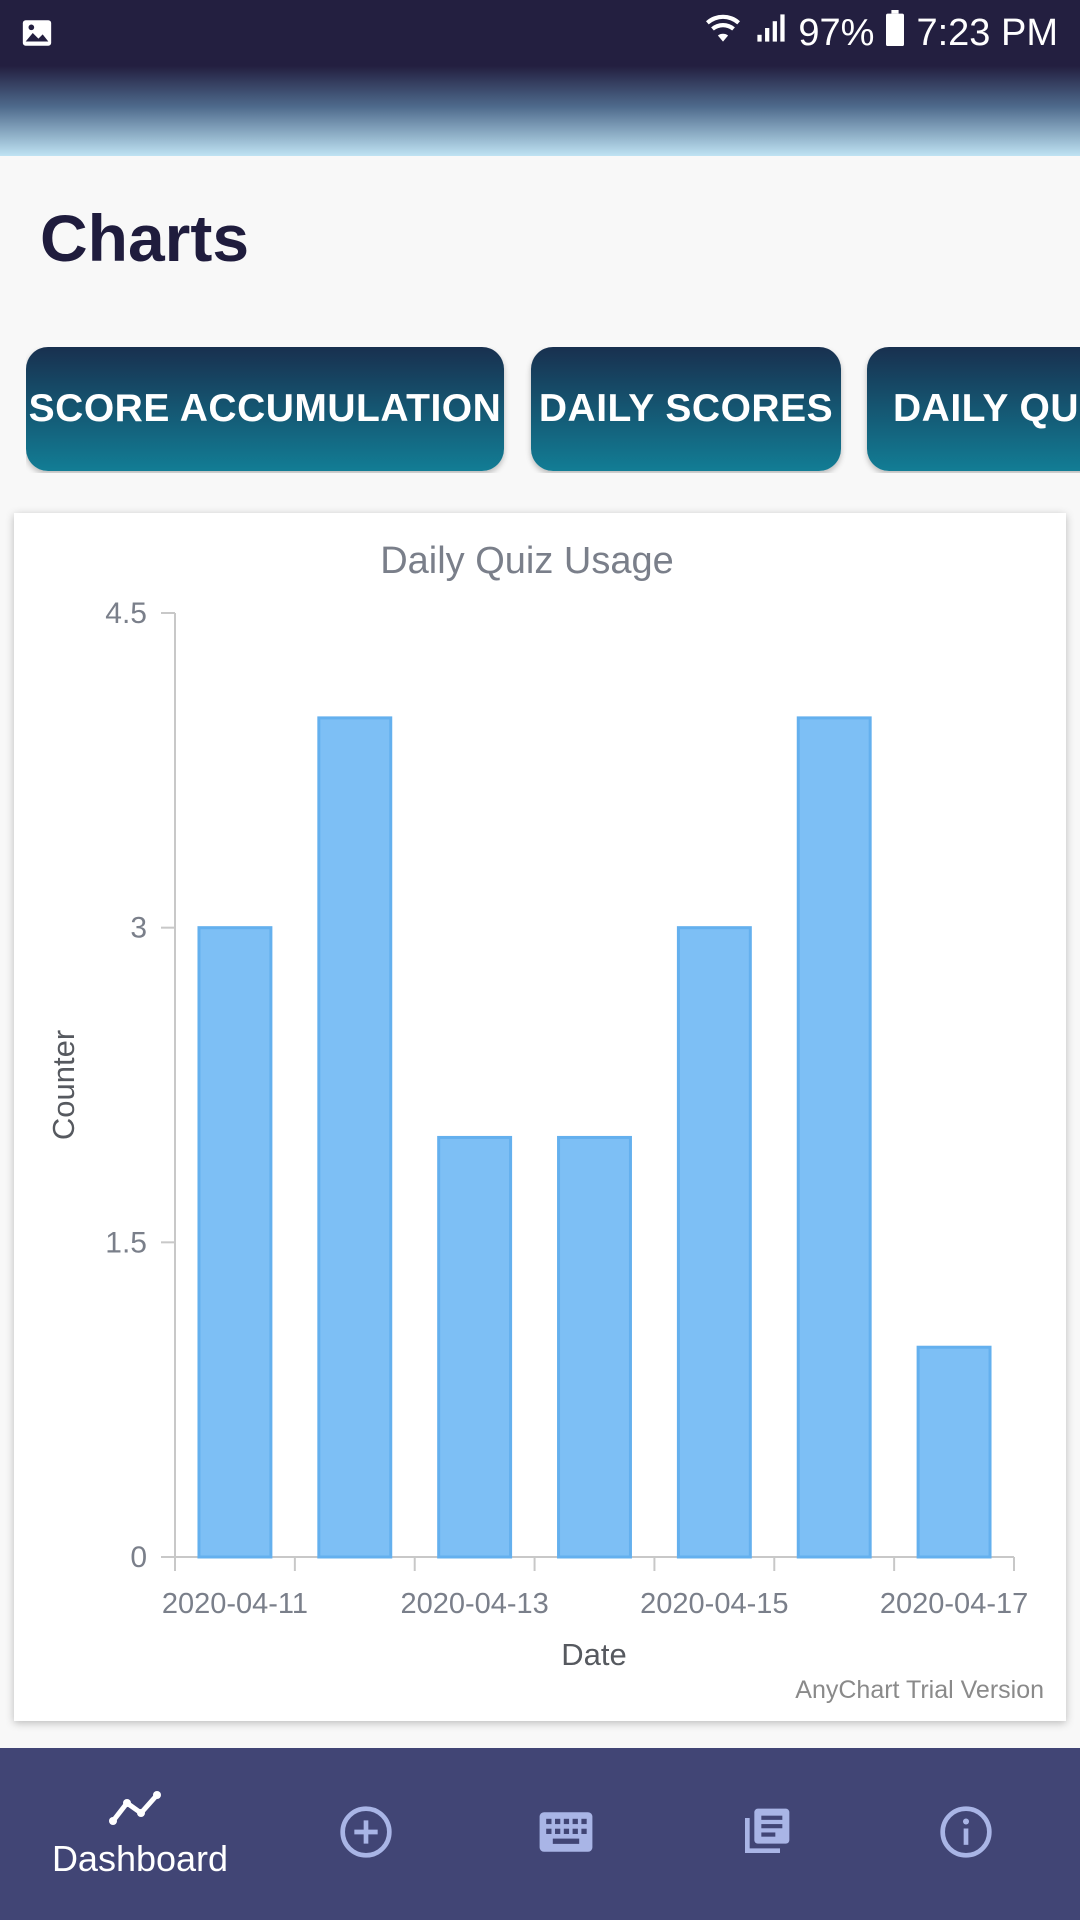 The image size is (1080, 1920). What do you see at coordinates (145, 238) in the screenshot?
I see `page-title: Charts` at bounding box center [145, 238].